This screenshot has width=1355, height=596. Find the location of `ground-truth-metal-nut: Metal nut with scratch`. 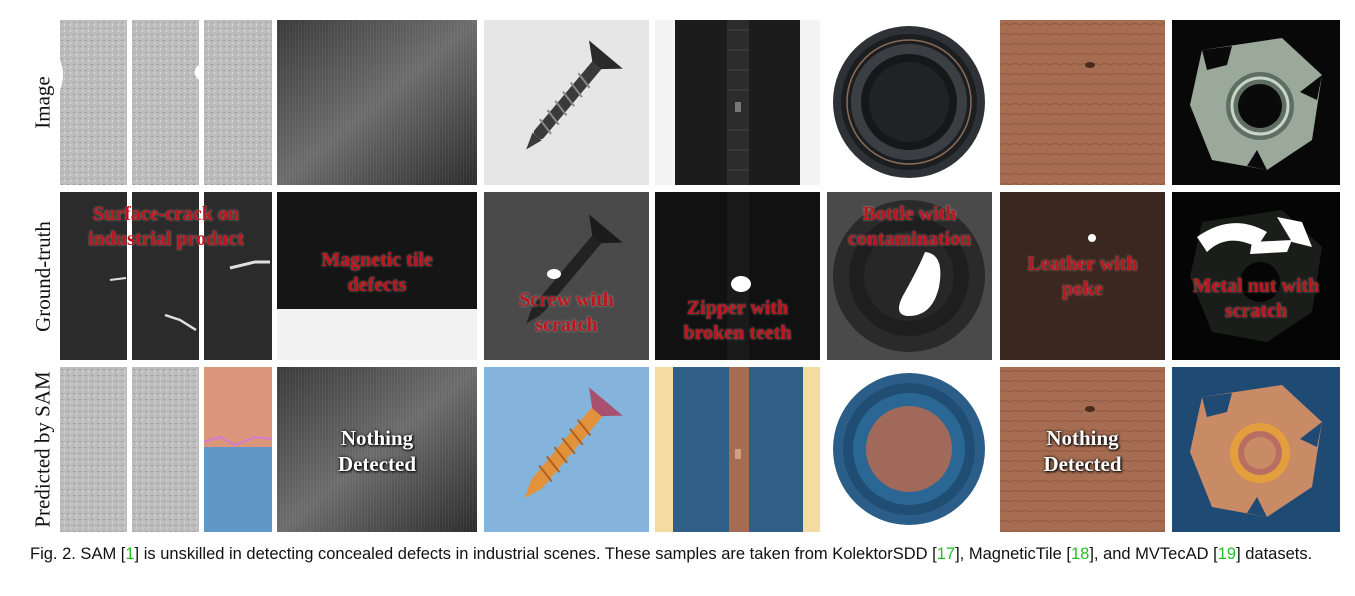

ground-truth-metal-nut: Metal nut with scratch is located at coordinates (1256, 276).